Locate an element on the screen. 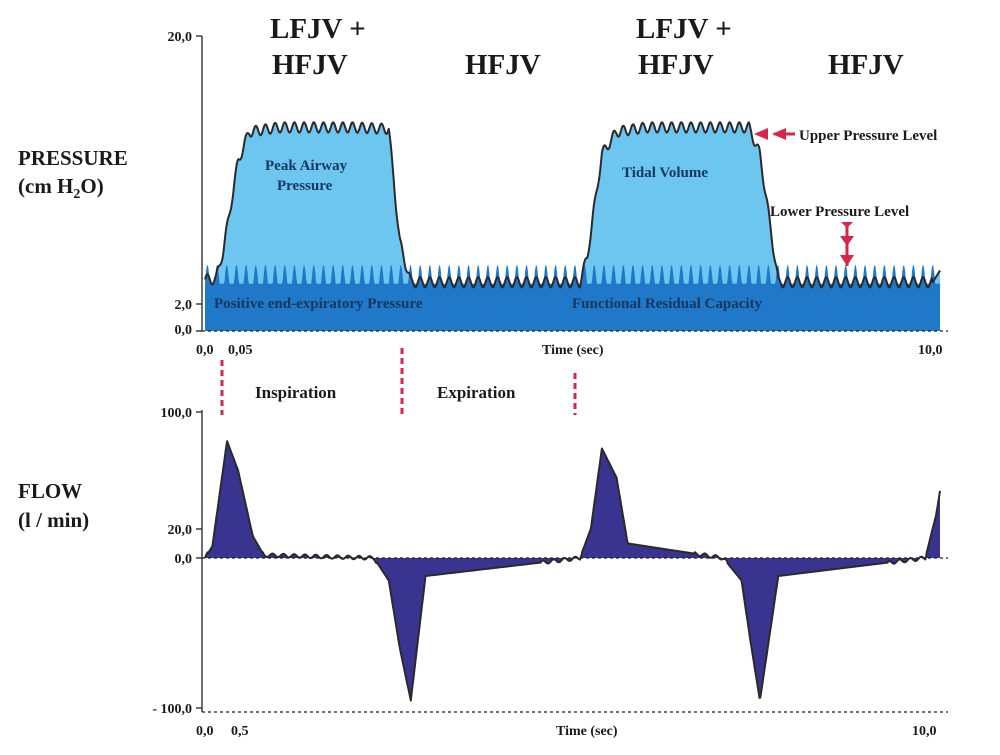  pressure-xtick-label-0: 0,0 is located at coordinates (205, 350).